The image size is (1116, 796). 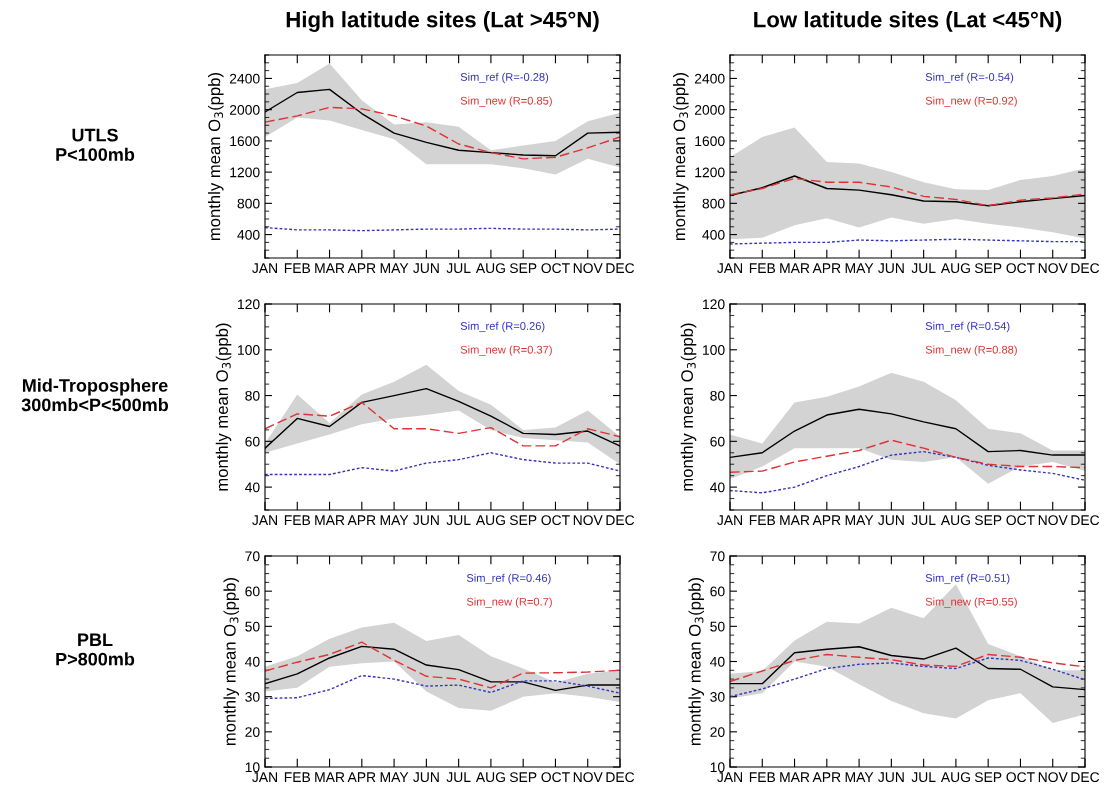 I want to click on text: UTLS P<100mb, so click(x=95, y=144).